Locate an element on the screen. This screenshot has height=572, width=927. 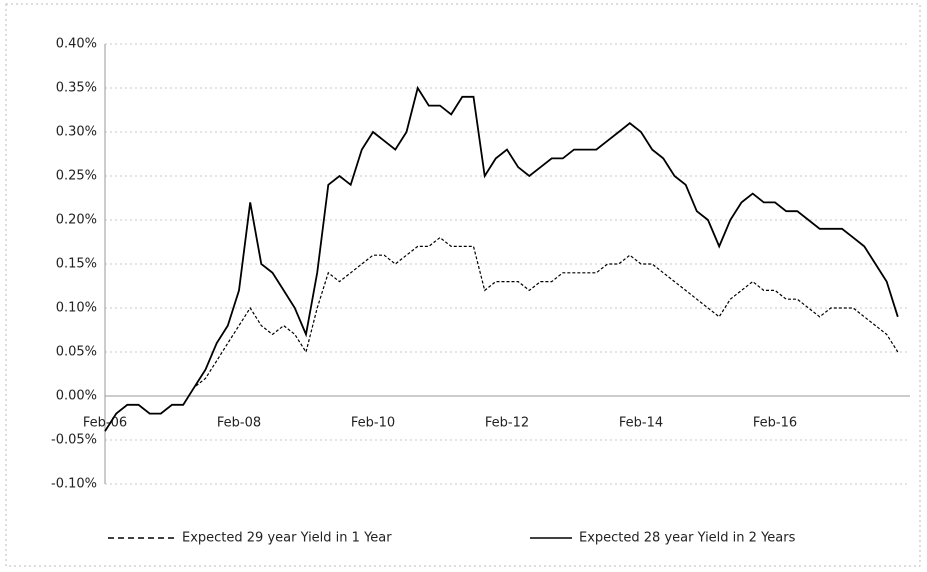
x-tick-label: Feb-16 is located at coordinates (775, 423).